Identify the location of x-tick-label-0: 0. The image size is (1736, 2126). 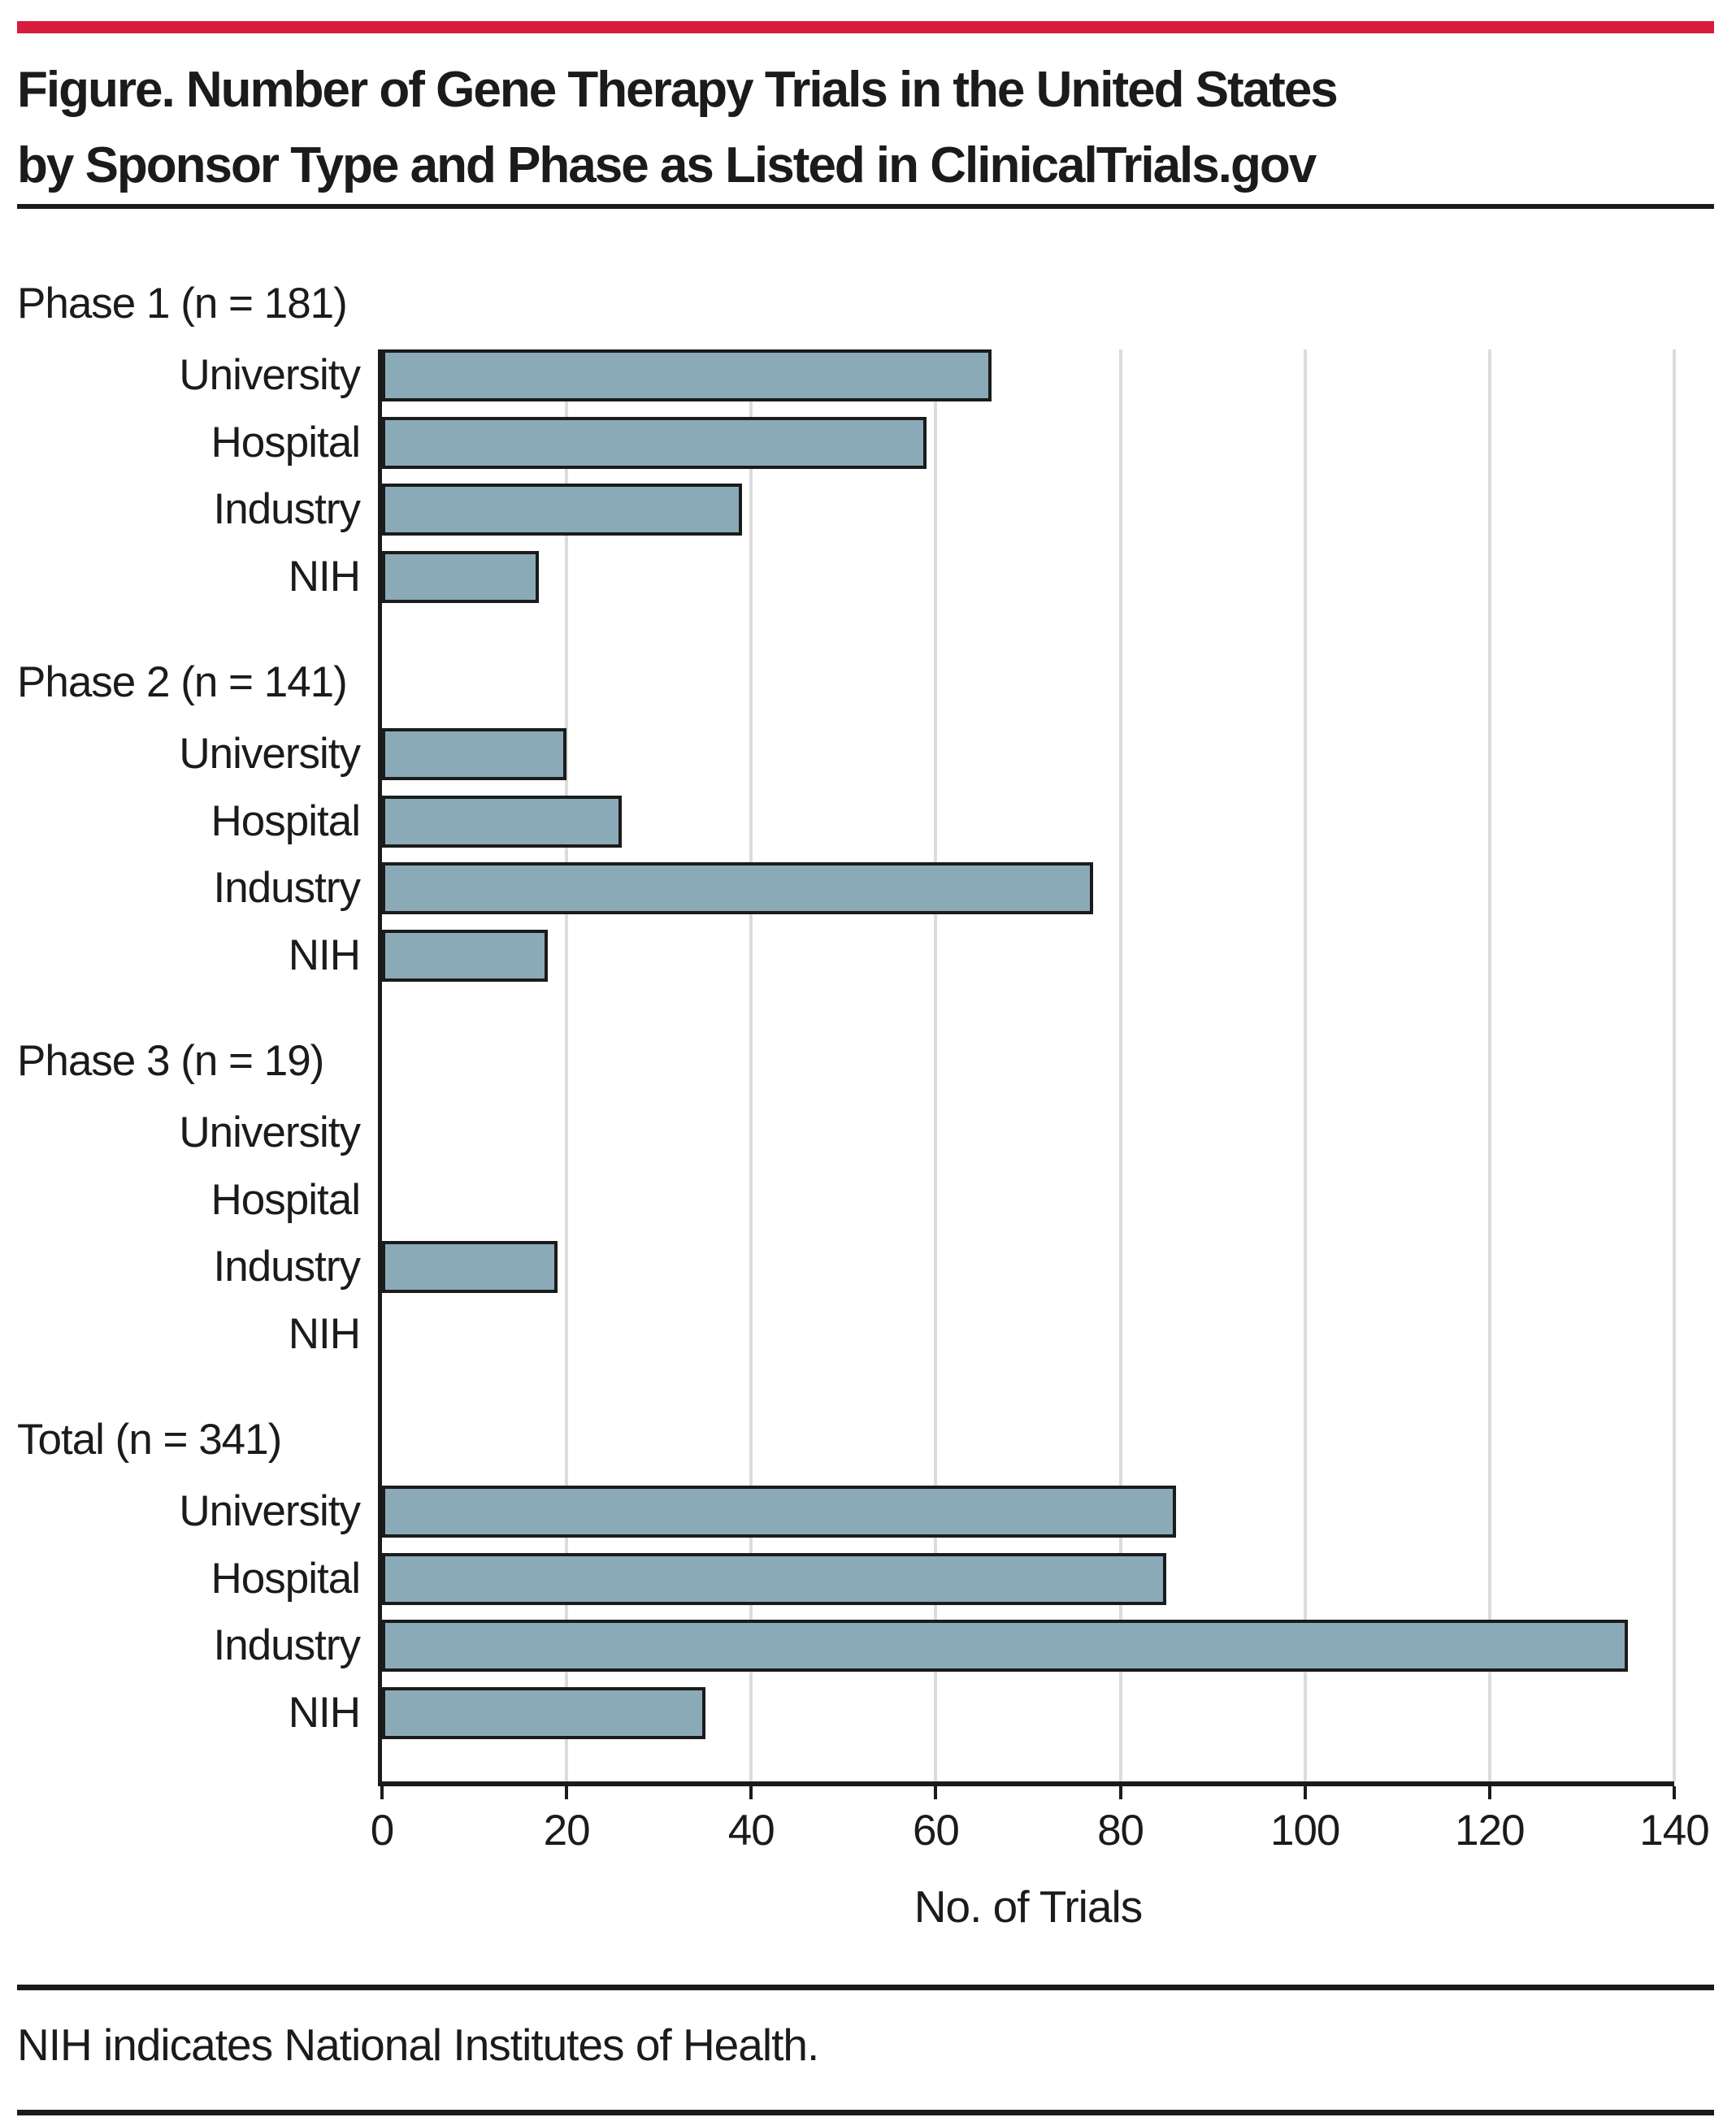
(382, 1831).